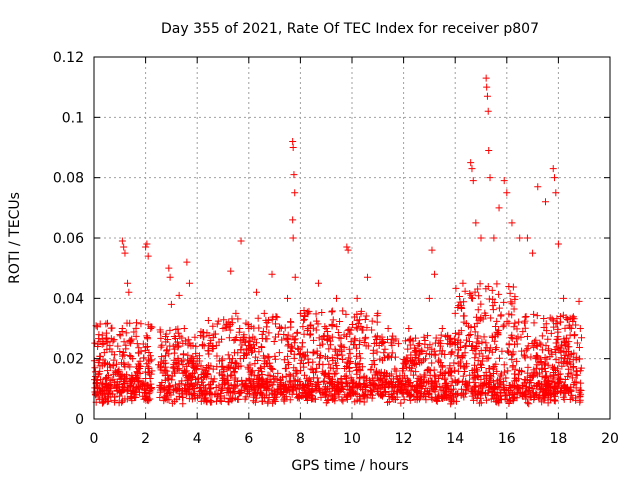 The image size is (640, 480). Describe the element at coordinates (507, 439) in the screenshot. I see `x-tick-label: 16` at that location.